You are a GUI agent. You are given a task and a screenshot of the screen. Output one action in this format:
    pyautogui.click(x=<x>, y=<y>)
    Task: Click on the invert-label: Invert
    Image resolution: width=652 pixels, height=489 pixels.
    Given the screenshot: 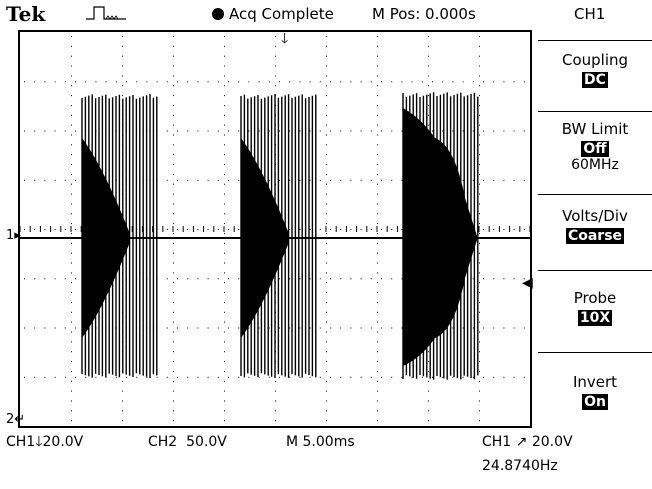 What is the action you would take?
    pyautogui.click(x=595, y=382)
    